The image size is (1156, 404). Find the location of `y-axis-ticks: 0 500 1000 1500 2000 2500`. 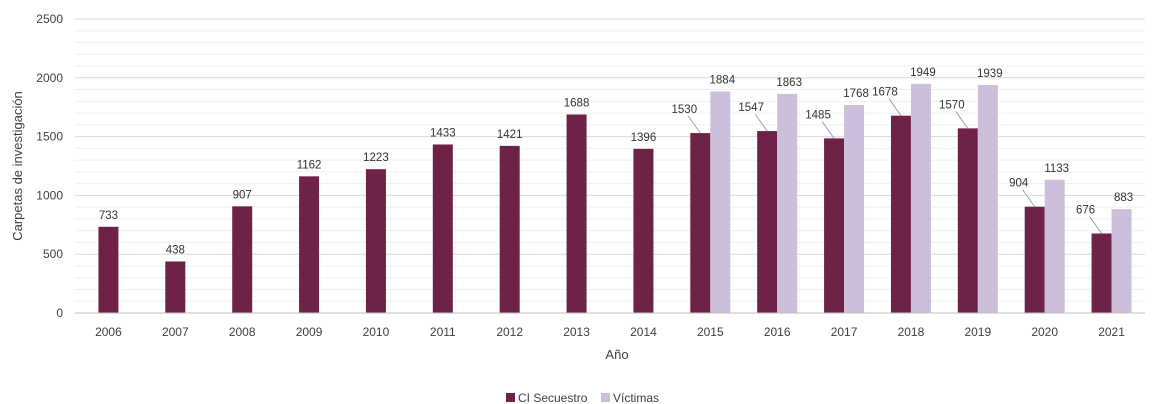

y-axis-ticks: 0 500 1000 1500 2000 2500 is located at coordinates (49, 166).